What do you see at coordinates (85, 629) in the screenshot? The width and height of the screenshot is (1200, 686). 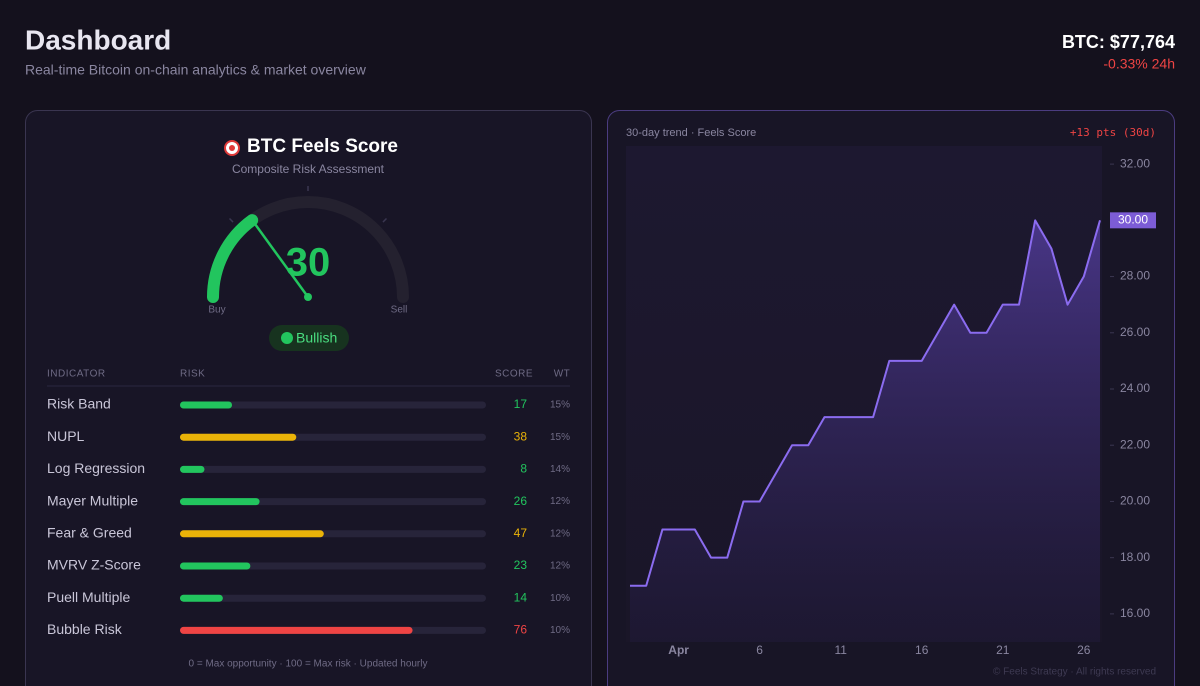 I see `indicator-name: Bubble Risk` at bounding box center [85, 629].